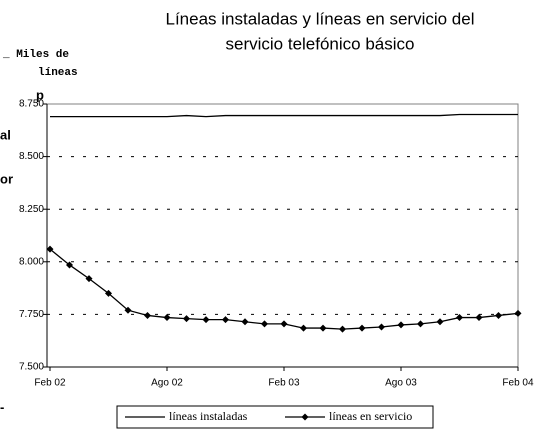 The width and height of the screenshot is (539, 432). What do you see at coordinates (401, 383) in the screenshot?
I see `x-tick-label: Ago 03` at bounding box center [401, 383].